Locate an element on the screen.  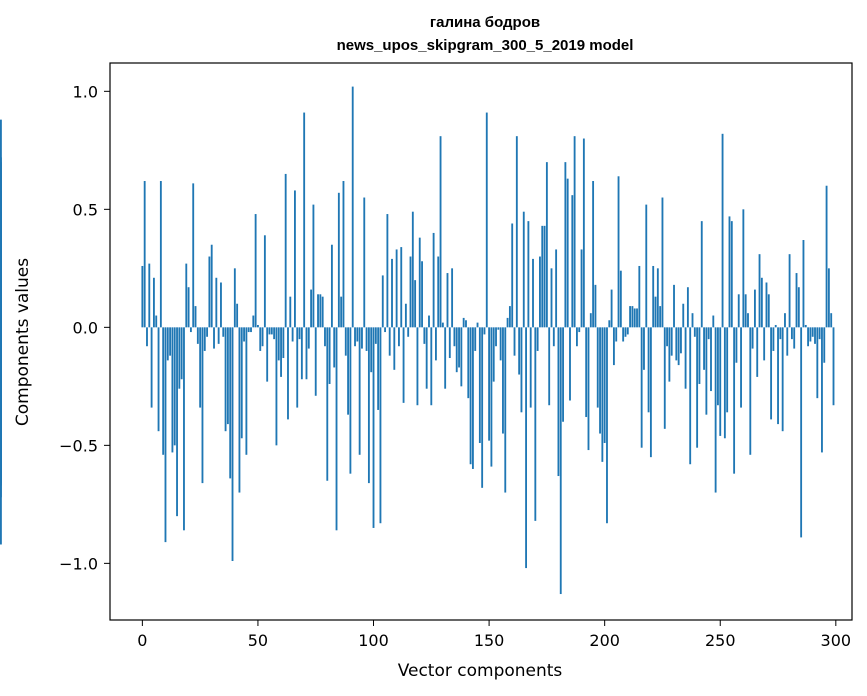
x-tick-label: 200 is located at coordinates (604, 640).